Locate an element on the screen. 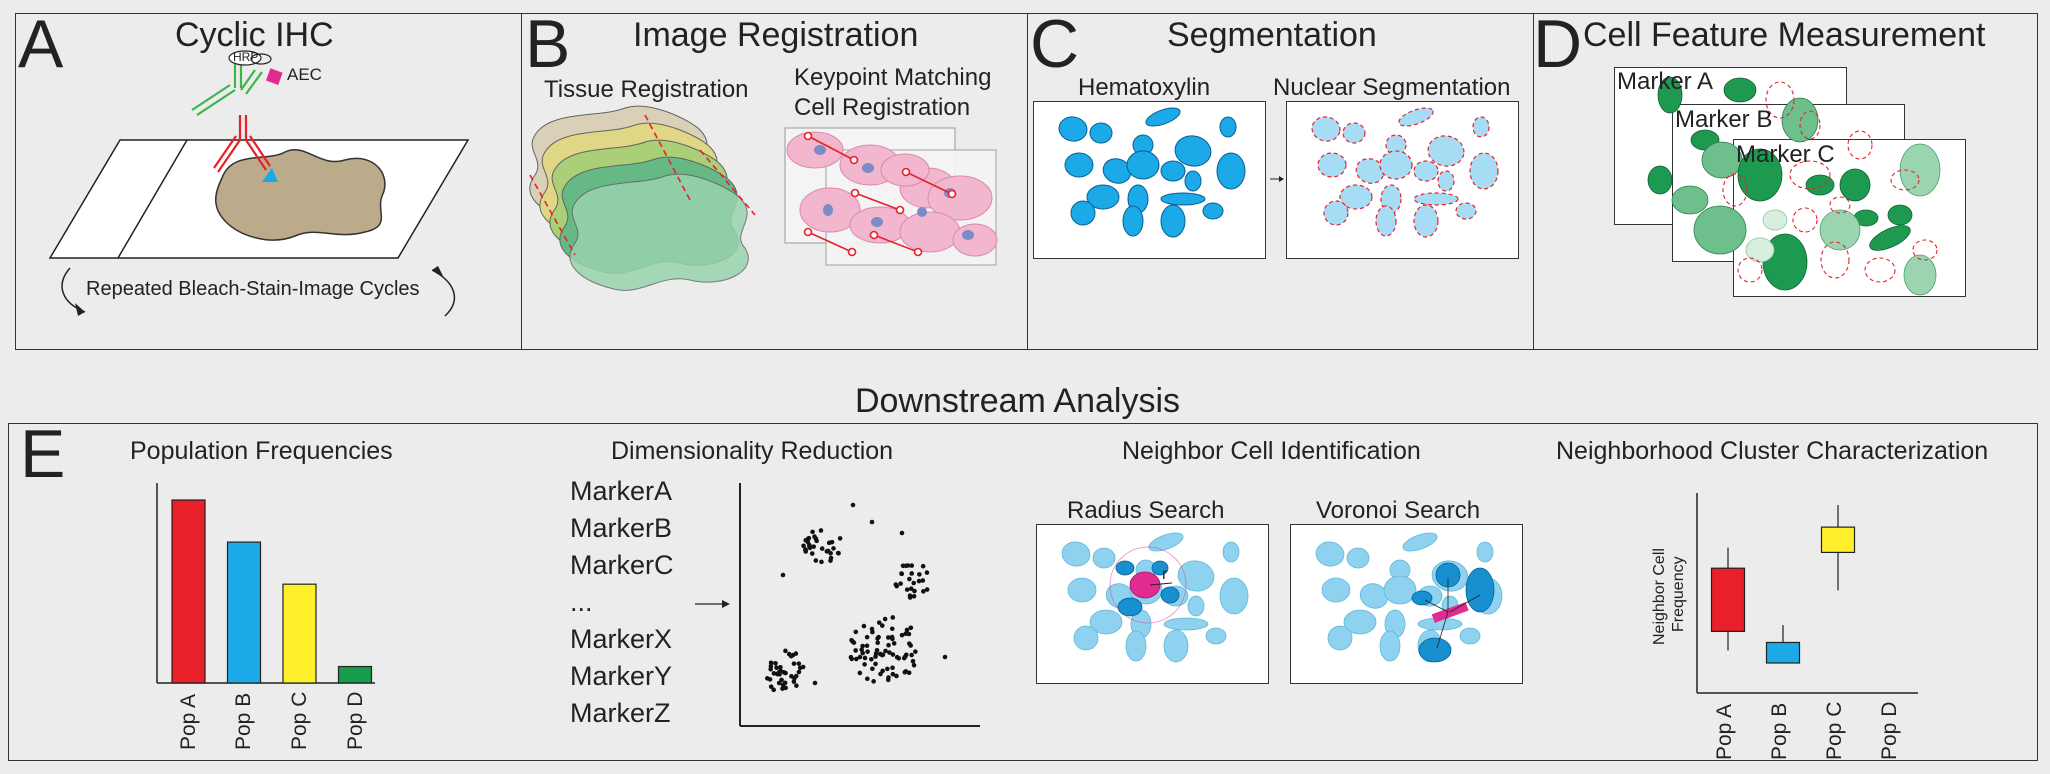 This screenshot has width=2050, height=774. panel-a-caption: Repeated Bleach-Stain-Image Cycles is located at coordinates (253, 289).